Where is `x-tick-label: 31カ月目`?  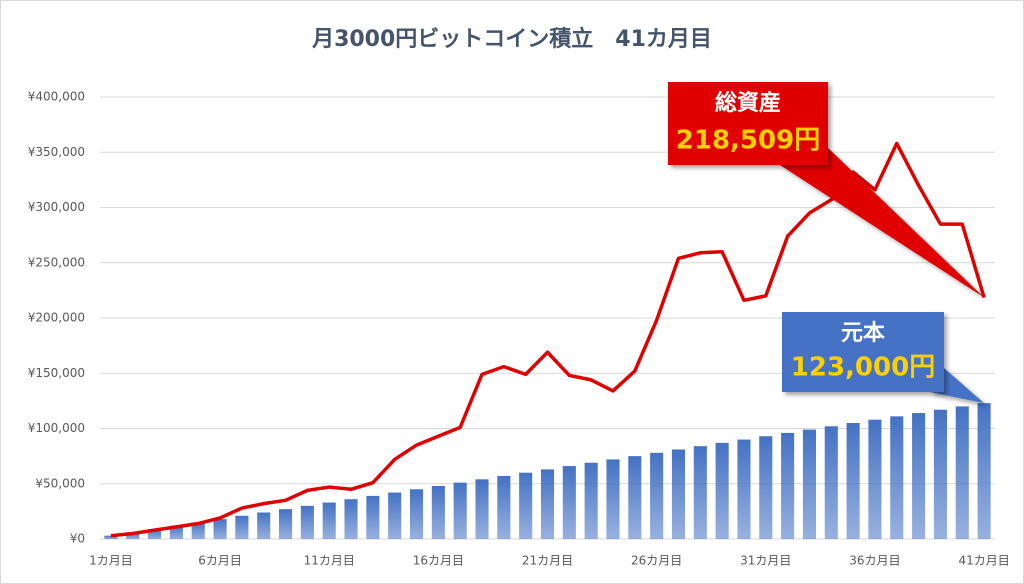
x-tick-label: 31カ月目 is located at coordinates (765, 561).